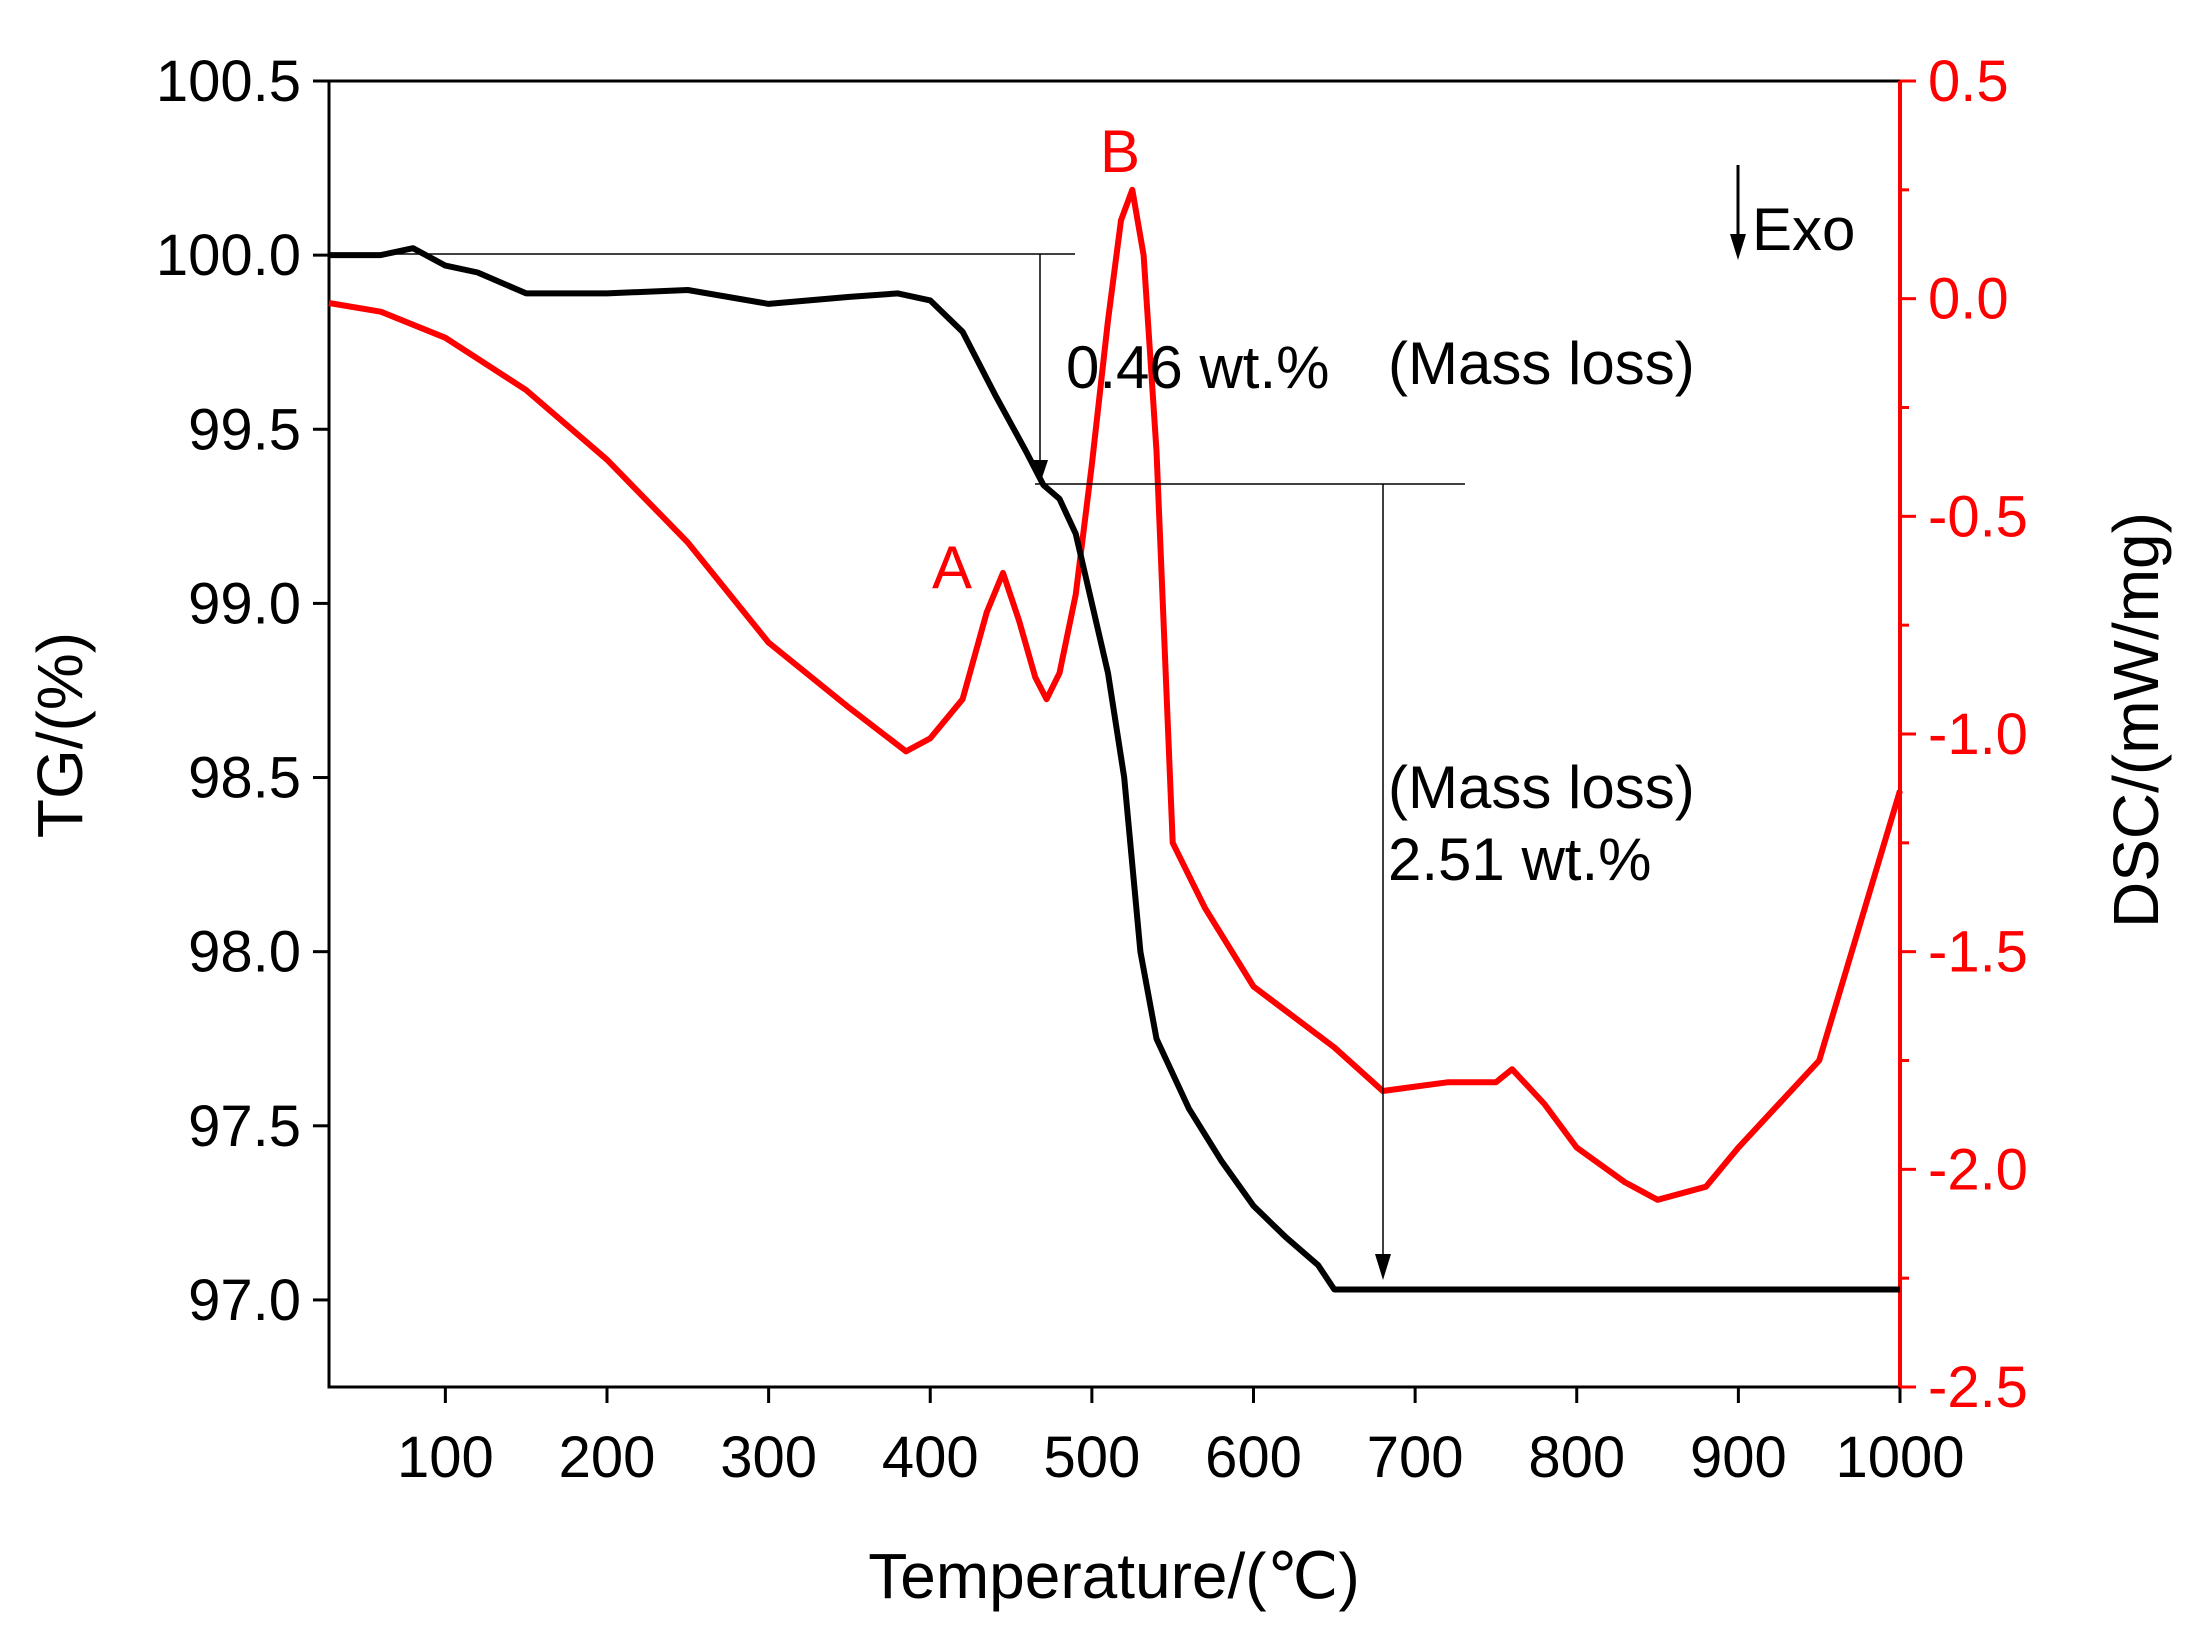 The height and width of the screenshot is (1637, 2188). I want to click on right-tick-label: -2.5, so click(1978, 1387).